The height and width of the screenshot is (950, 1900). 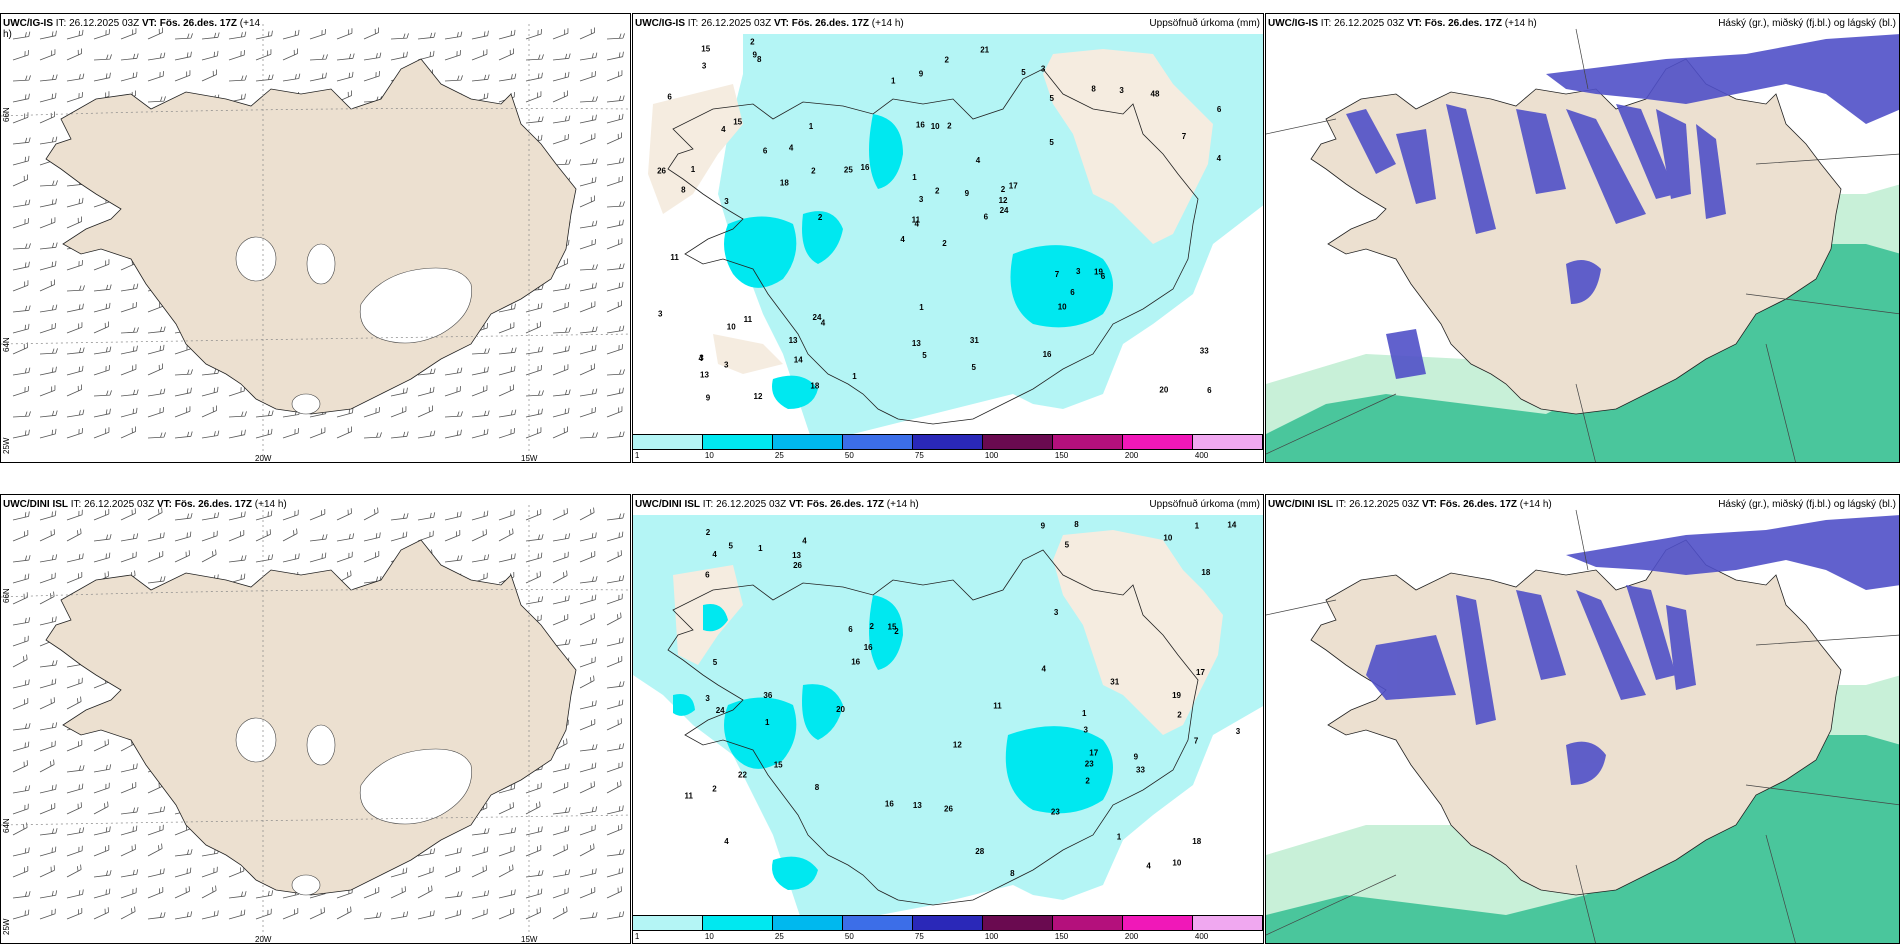 I want to click on precip-colorbar: 1 10 25 50 75 100 150 200 400, so click(x=948, y=929).